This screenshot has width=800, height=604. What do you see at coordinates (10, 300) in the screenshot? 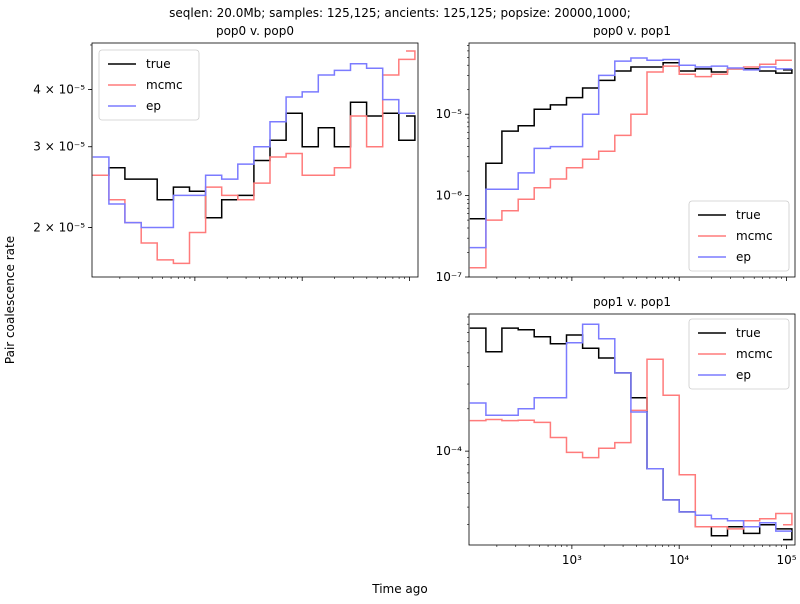
I see `figure-ylabel: Pair coalescence rate` at bounding box center [10, 300].